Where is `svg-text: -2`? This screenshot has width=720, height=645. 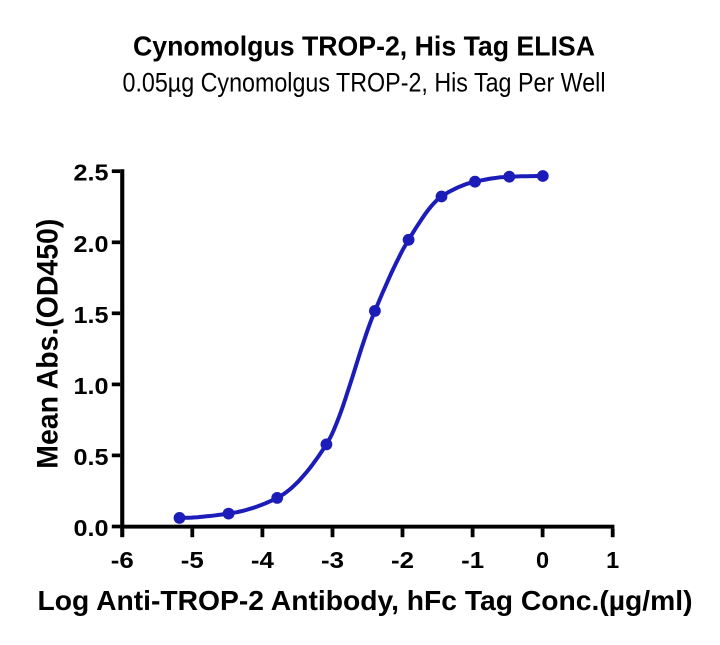 svg-text: -2 is located at coordinates (402, 560).